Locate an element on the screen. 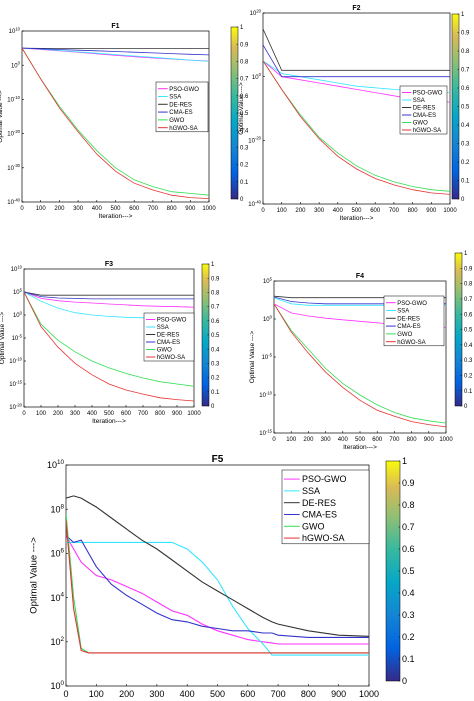 The height and width of the screenshot is (701, 474). series-line-de-res is located at coordinates (109, 293).